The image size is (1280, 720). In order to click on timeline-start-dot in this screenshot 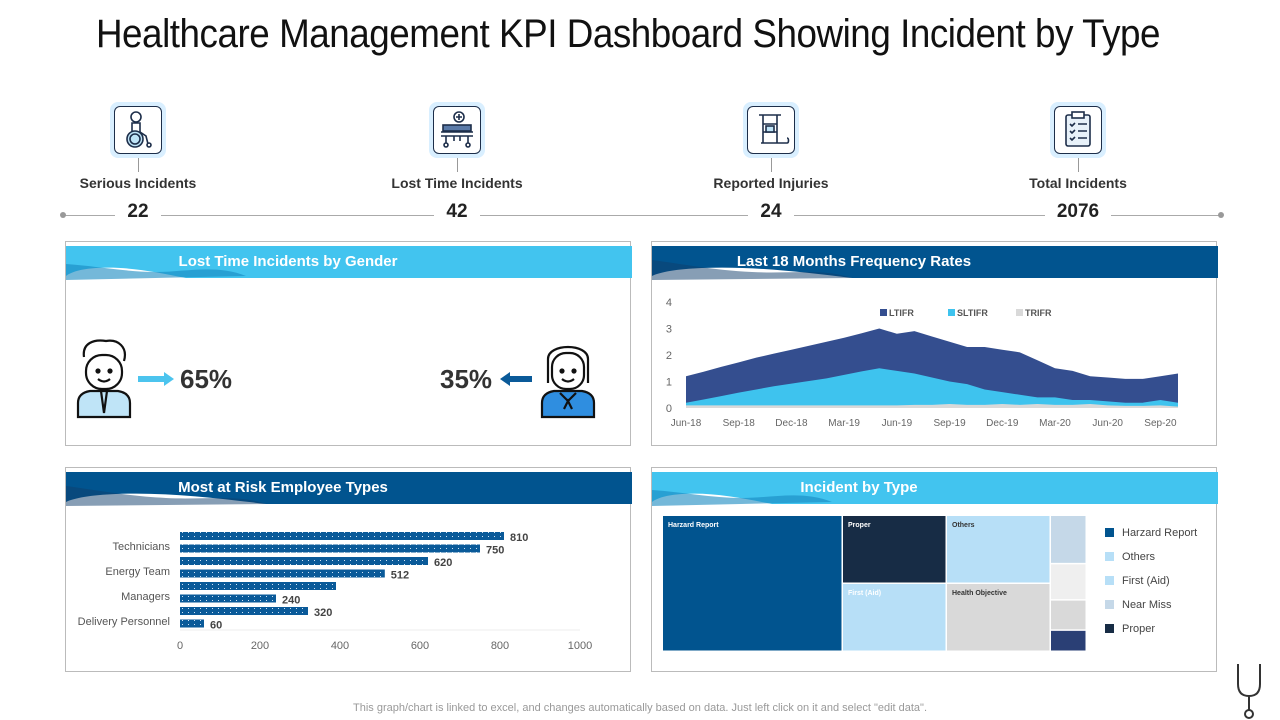, I will do `click(63, 215)`.